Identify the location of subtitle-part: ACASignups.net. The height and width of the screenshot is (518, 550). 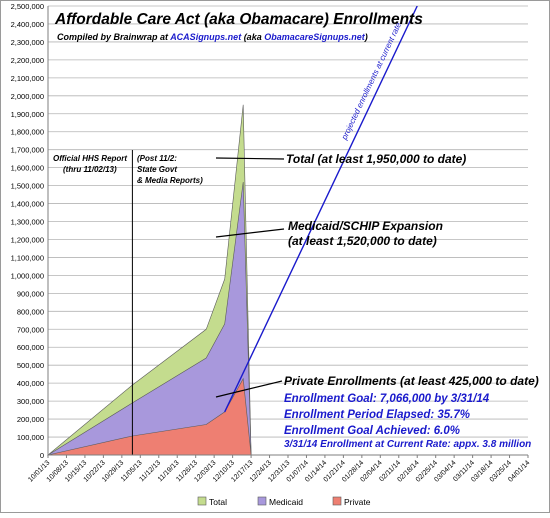
(205, 37).